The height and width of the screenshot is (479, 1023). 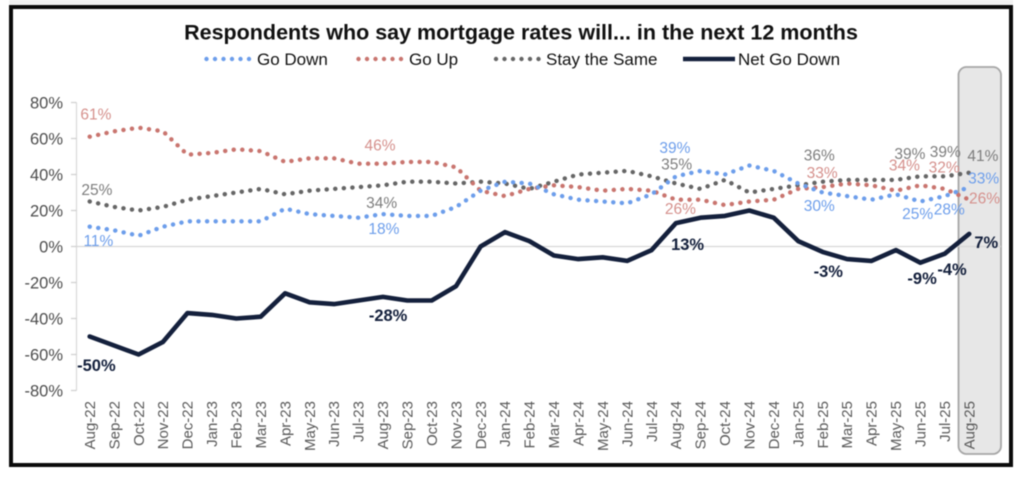 I want to click on svg-text: Dec-23, so click(x=481, y=425).